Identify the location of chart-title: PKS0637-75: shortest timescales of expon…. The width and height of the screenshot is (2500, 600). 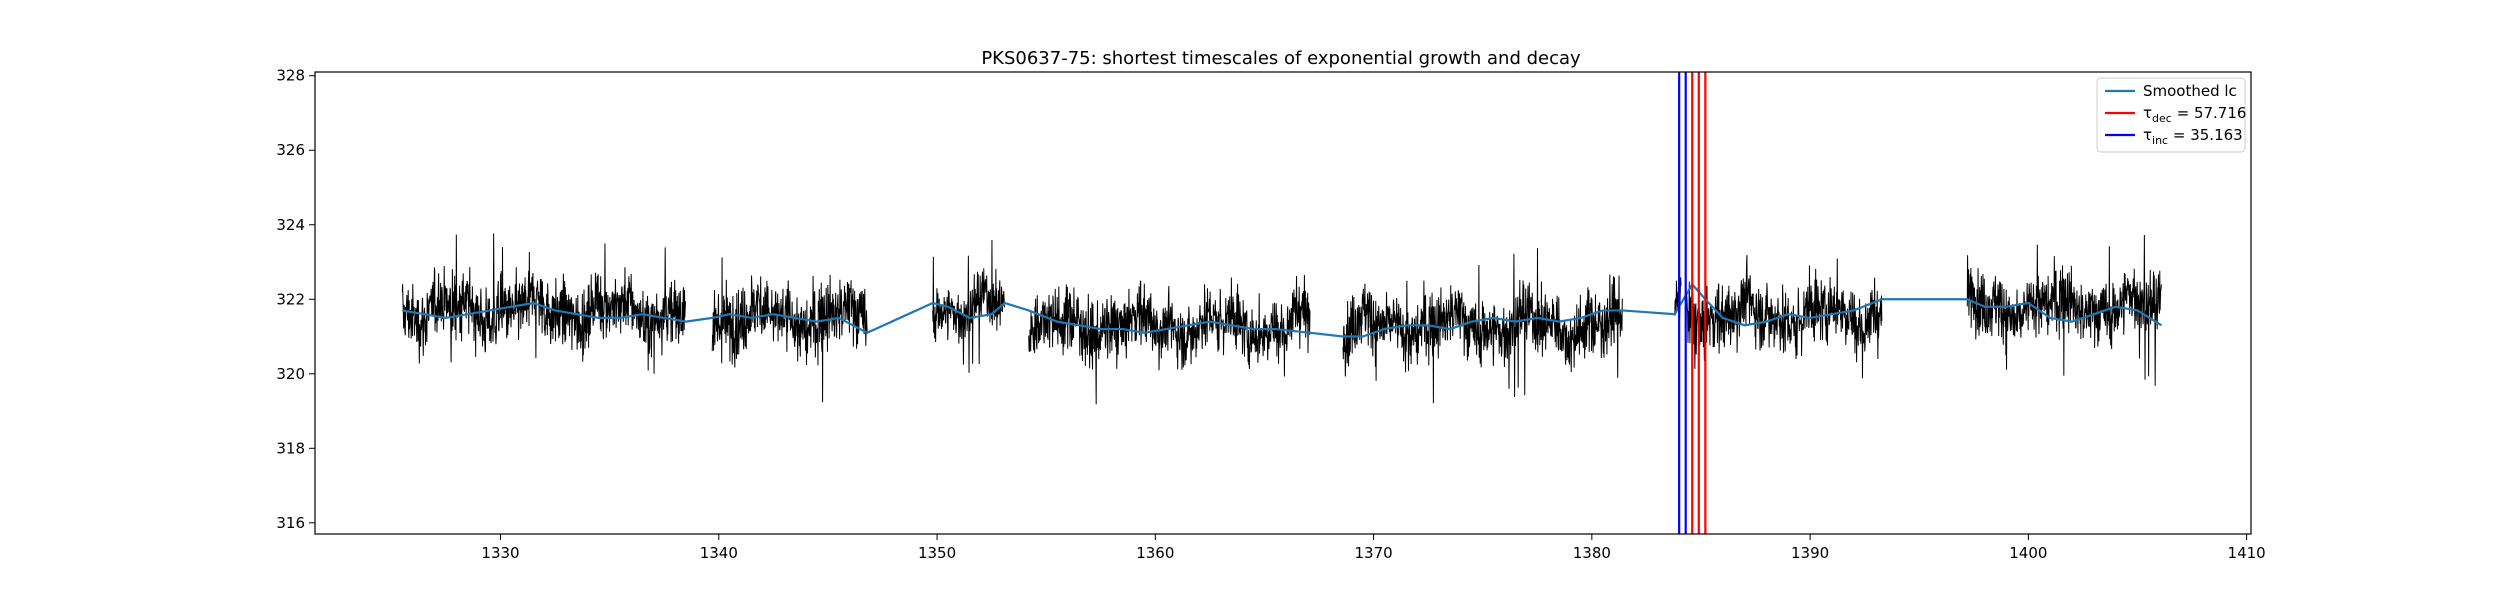
(1281, 58).